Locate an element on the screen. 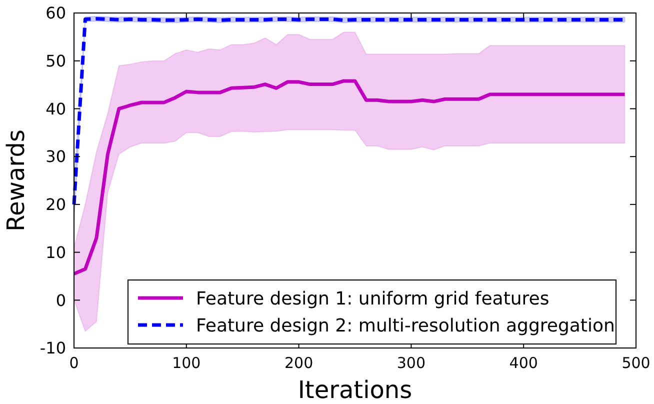  y-axis-title: Rewards is located at coordinates (16, 181).